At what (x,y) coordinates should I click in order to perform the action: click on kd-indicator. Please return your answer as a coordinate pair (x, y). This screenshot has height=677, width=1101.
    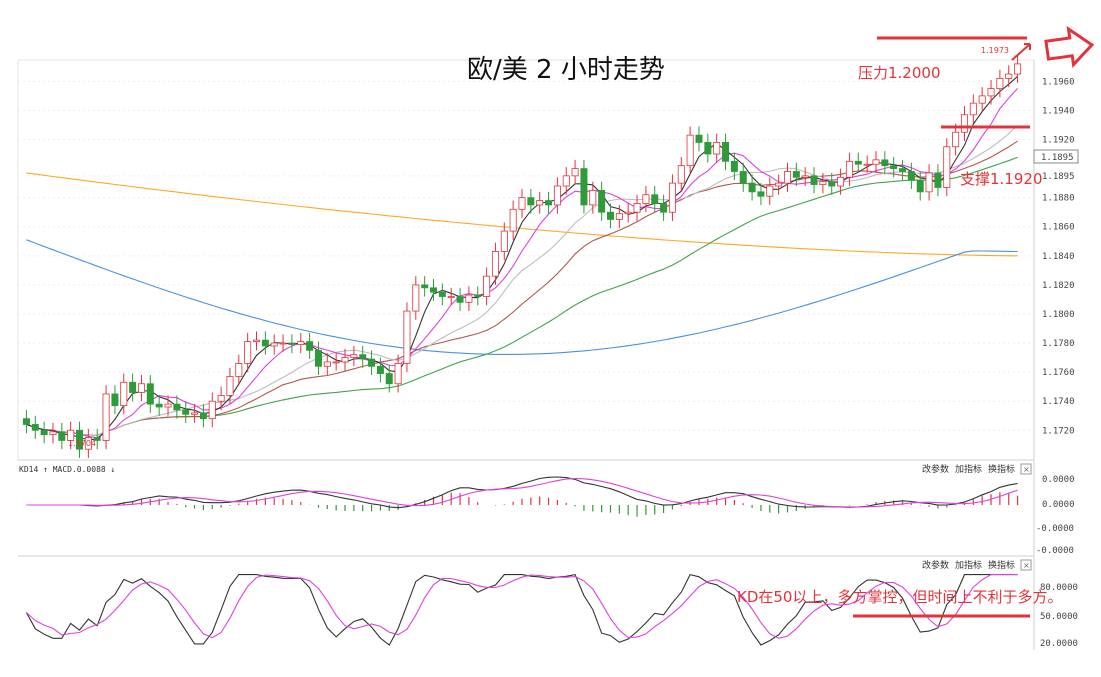
    Looking at the image, I should click on (521, 609).